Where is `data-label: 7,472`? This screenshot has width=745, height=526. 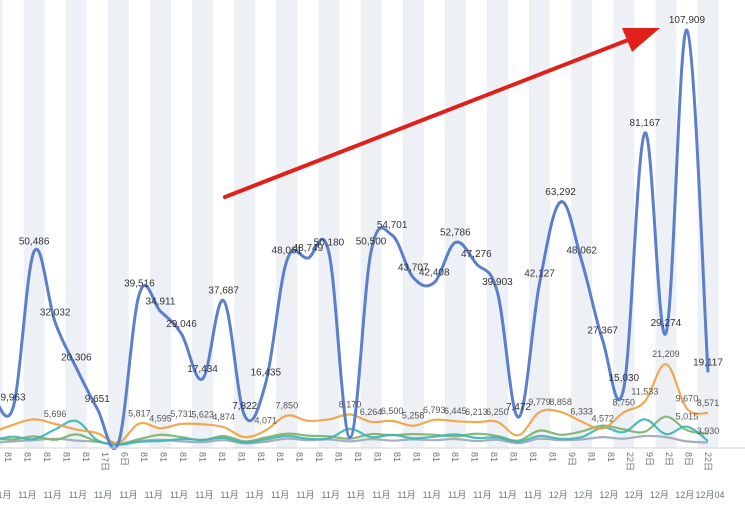
data-label: 7,472 is located at coordinates (518, 407).